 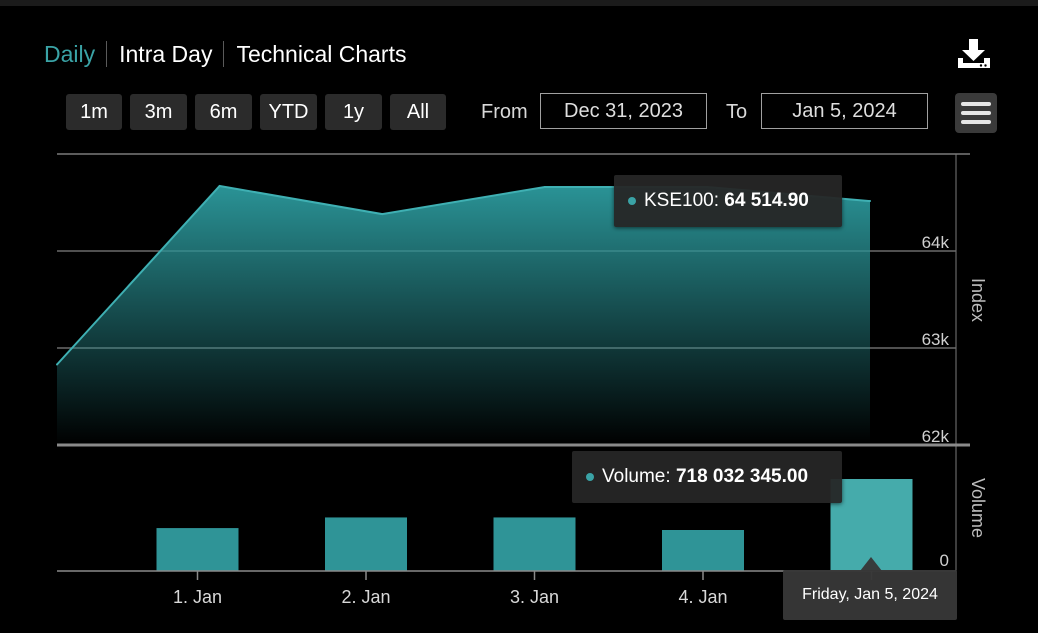 I want to click on to-date-input: Jan 5, 2024, so click(x=844, y=111).